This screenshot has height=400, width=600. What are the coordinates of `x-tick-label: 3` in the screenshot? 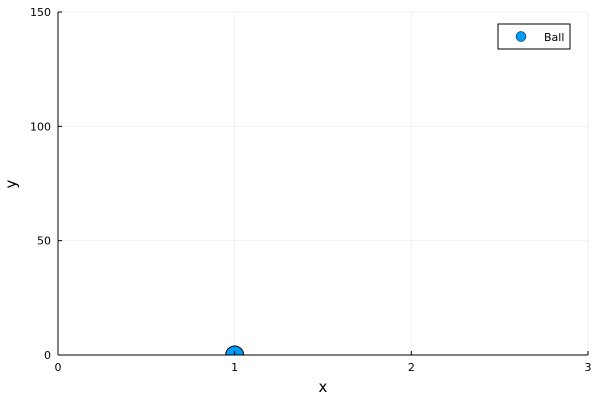 It's located at (588, 367).